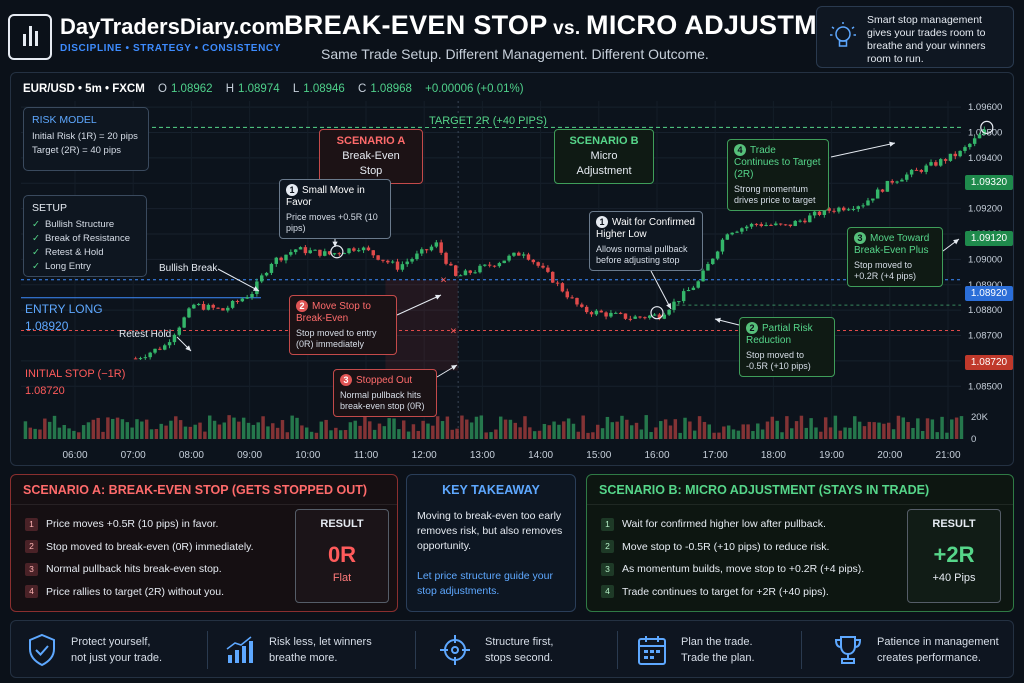 Image resolution: width=1024 pixels, height=683 pixels. Describe the element at coordinates (491, 490) in the screenshot. I see `key-takeaway-title: KEY TAKEAWAY` at that location.